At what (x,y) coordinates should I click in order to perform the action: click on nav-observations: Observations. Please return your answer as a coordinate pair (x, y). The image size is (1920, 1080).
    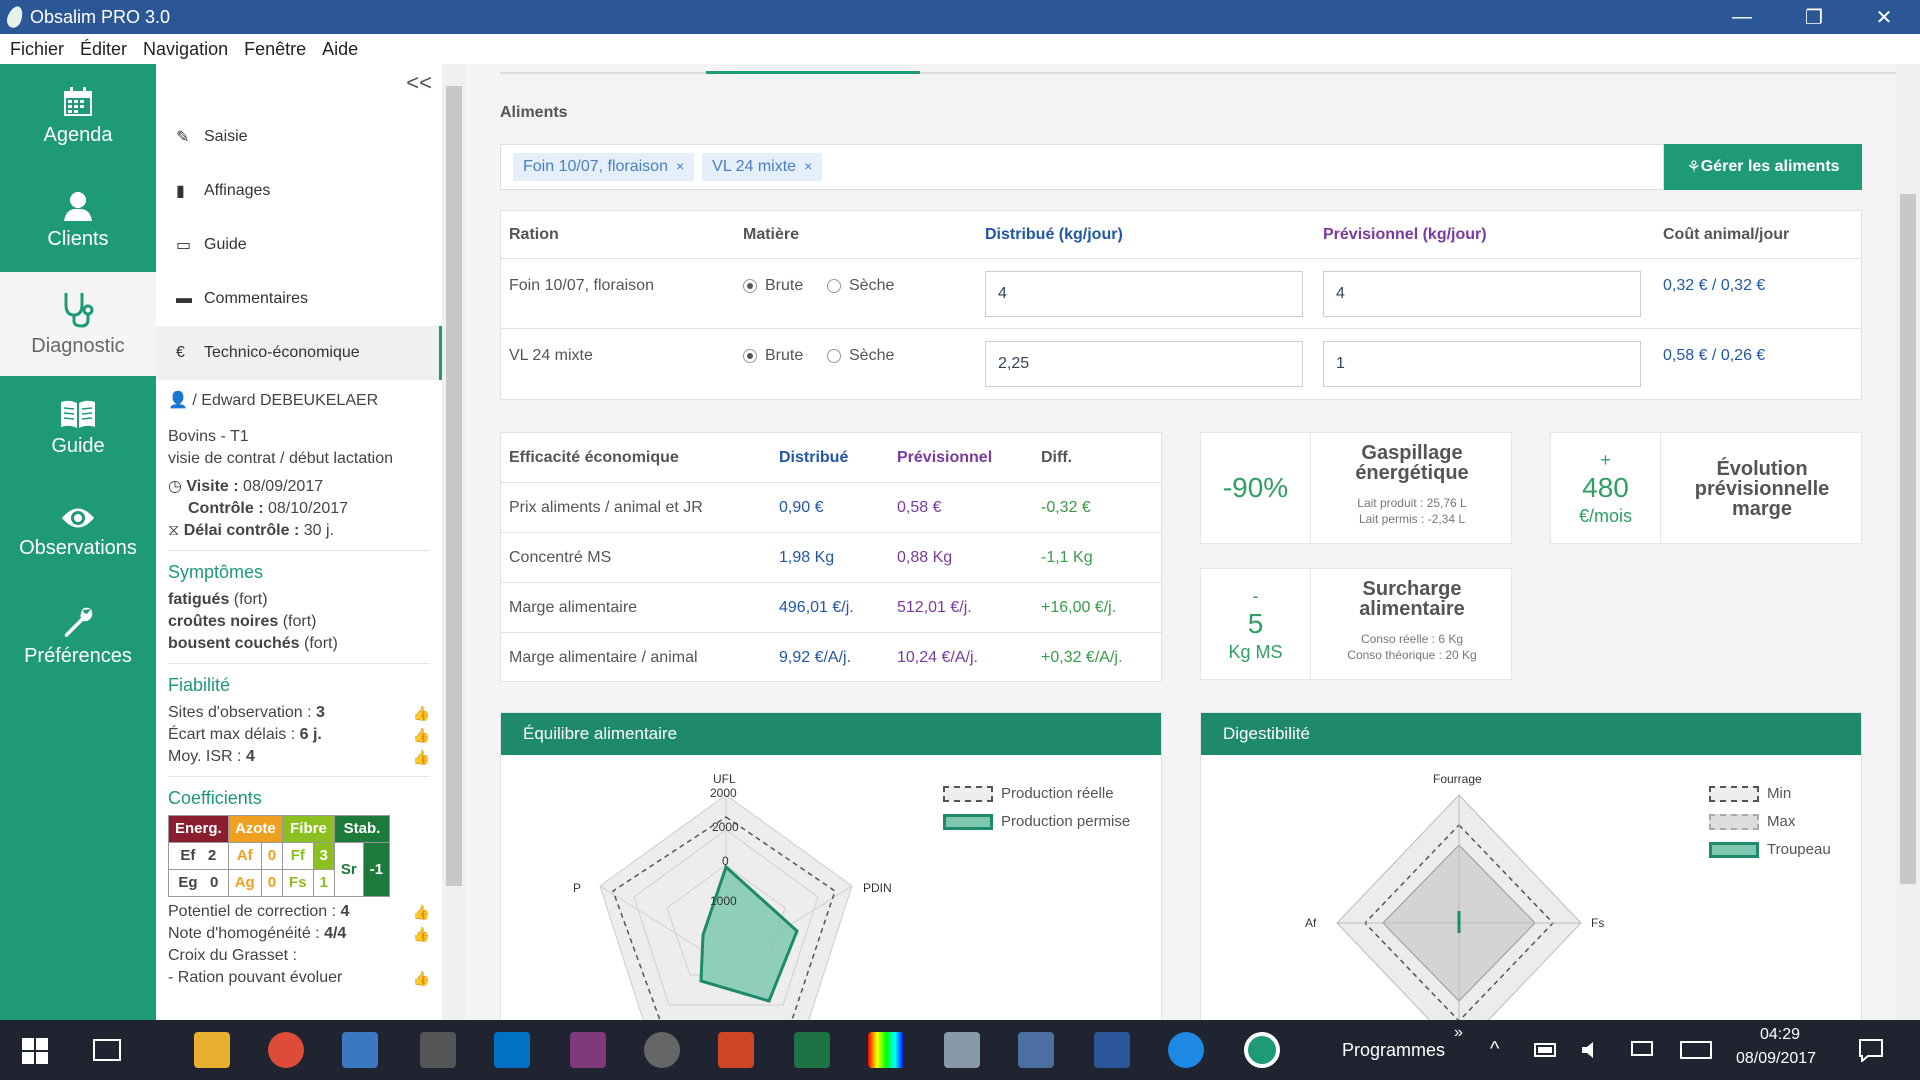
    Looking at the image, I should click on (78, 532).